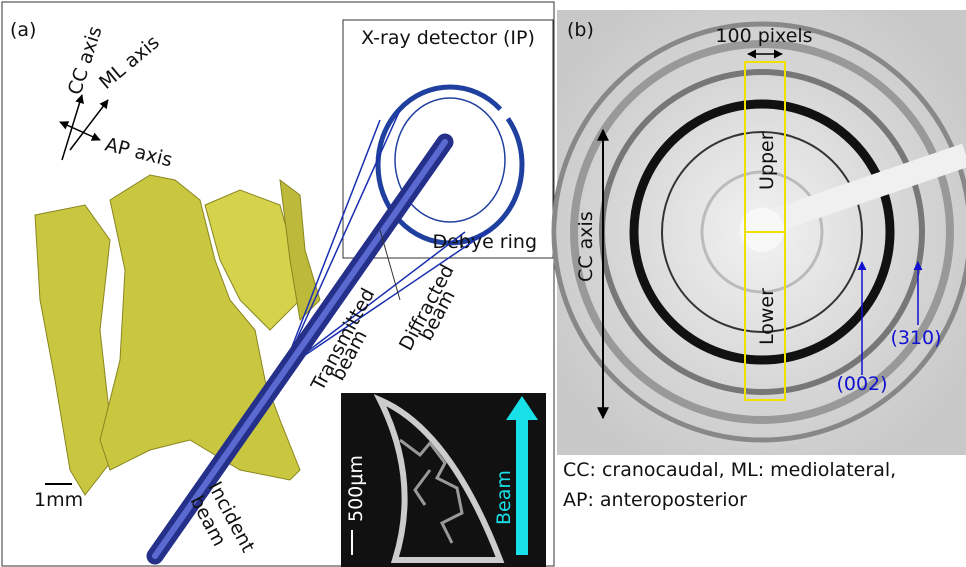 The height and width of the screenshot is (567, 966). I want to click on ml-axis-label: ML axis, so click(129, 62).